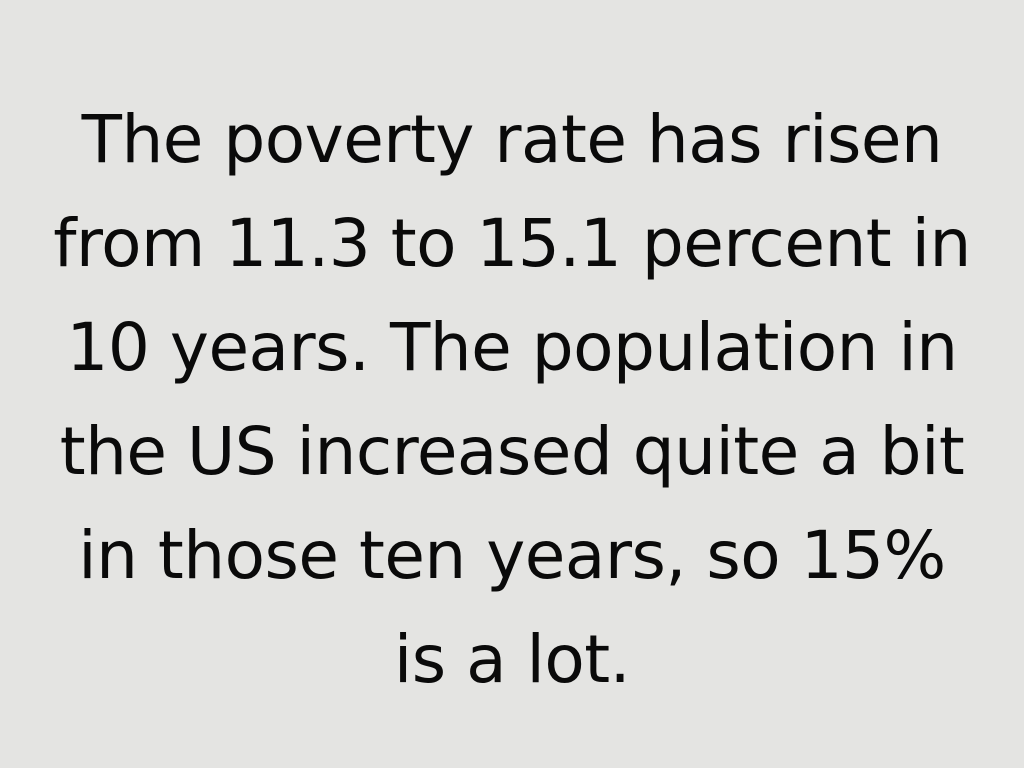 This screenshot has width=1024, height=768. What do you see at coordinates (512, 555) in the screenshot?
I see `text-line-5: in those ten years, so 15%` at bounding box center [512, 555].